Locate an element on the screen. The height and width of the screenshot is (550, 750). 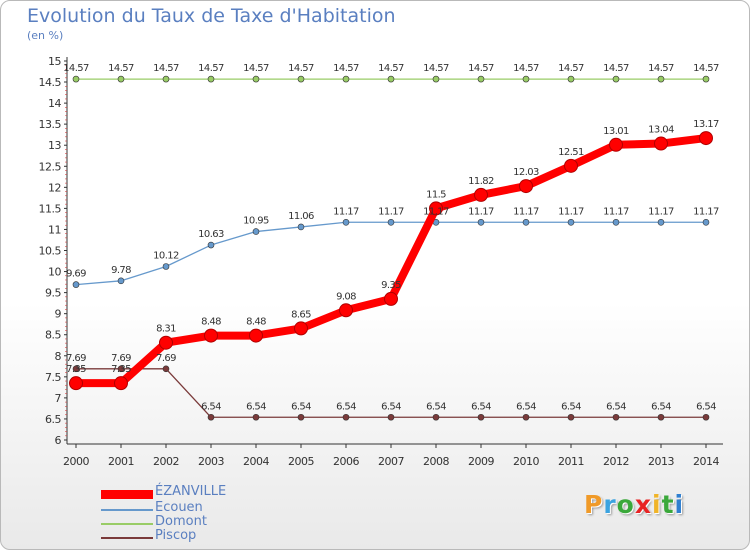
data-label-zanville: 7.35 is located at coordinates (76, 369).